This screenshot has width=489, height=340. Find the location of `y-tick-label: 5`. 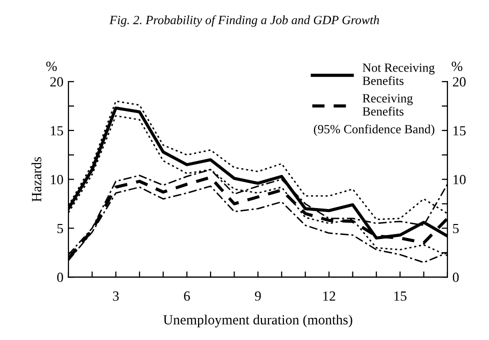

y-tick-label: 5 is located at coordinates (60, 229).